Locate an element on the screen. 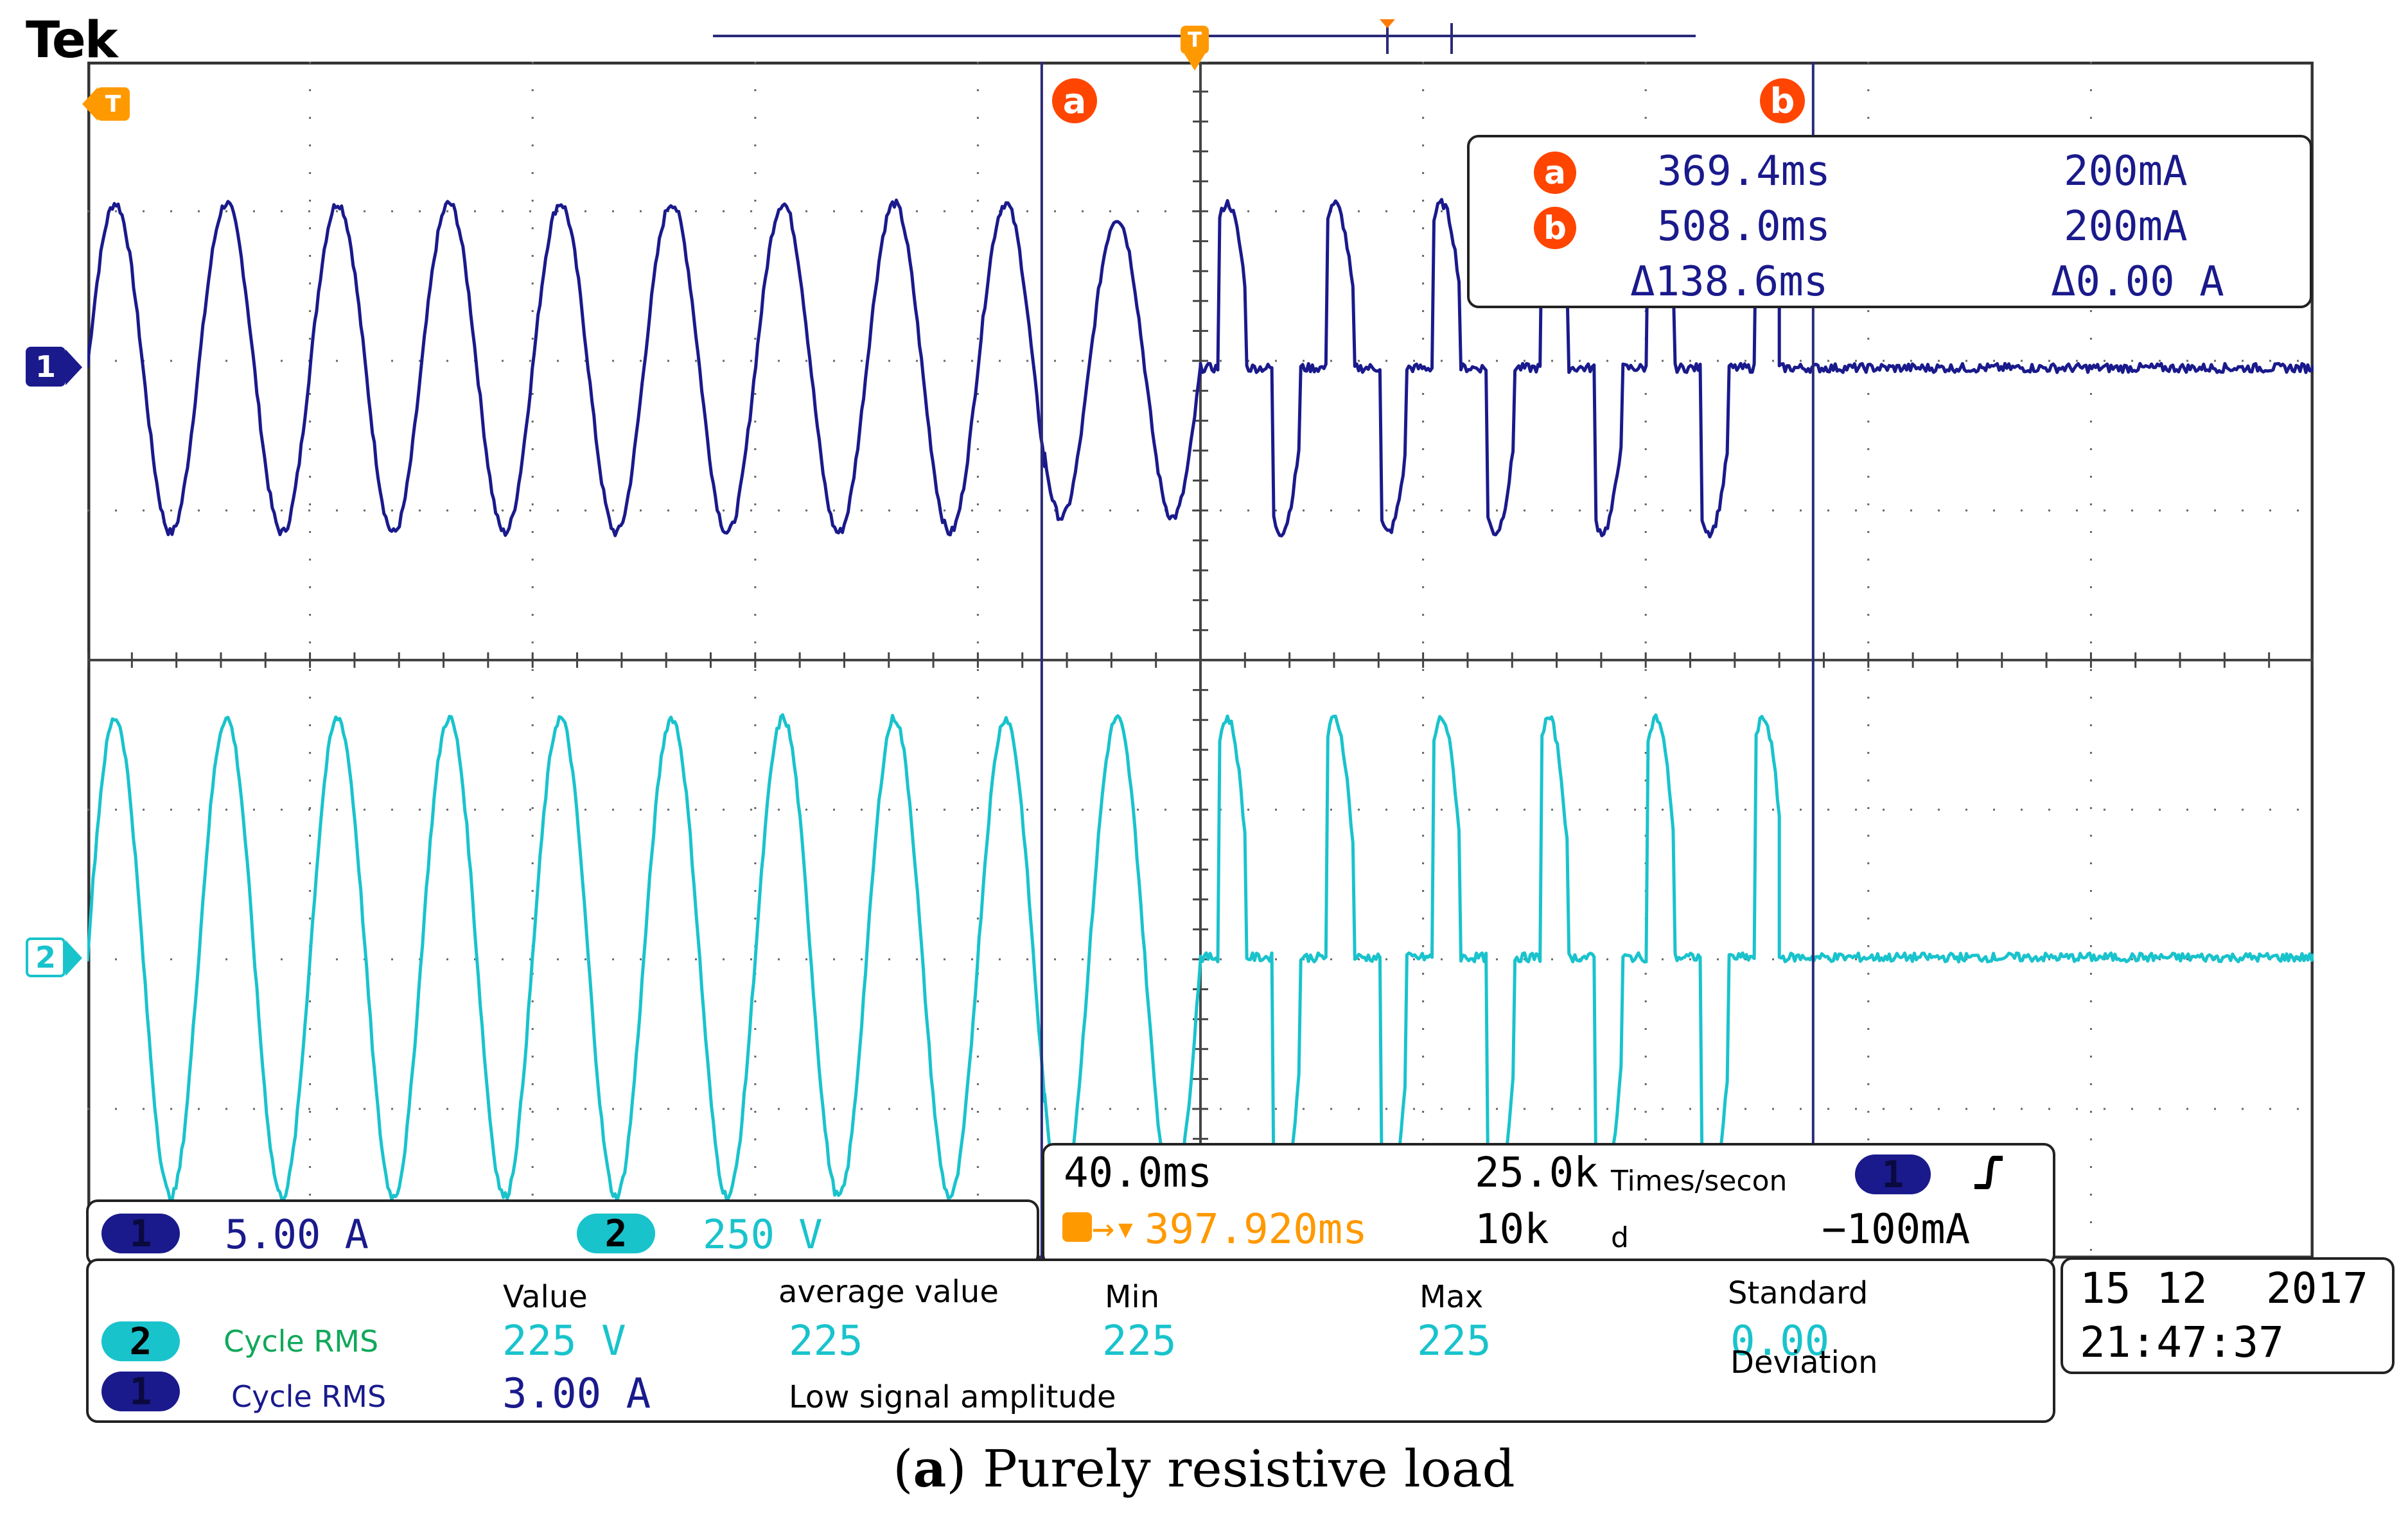  meas-row1-min: 225 is located at coordinates (1139, 1341).